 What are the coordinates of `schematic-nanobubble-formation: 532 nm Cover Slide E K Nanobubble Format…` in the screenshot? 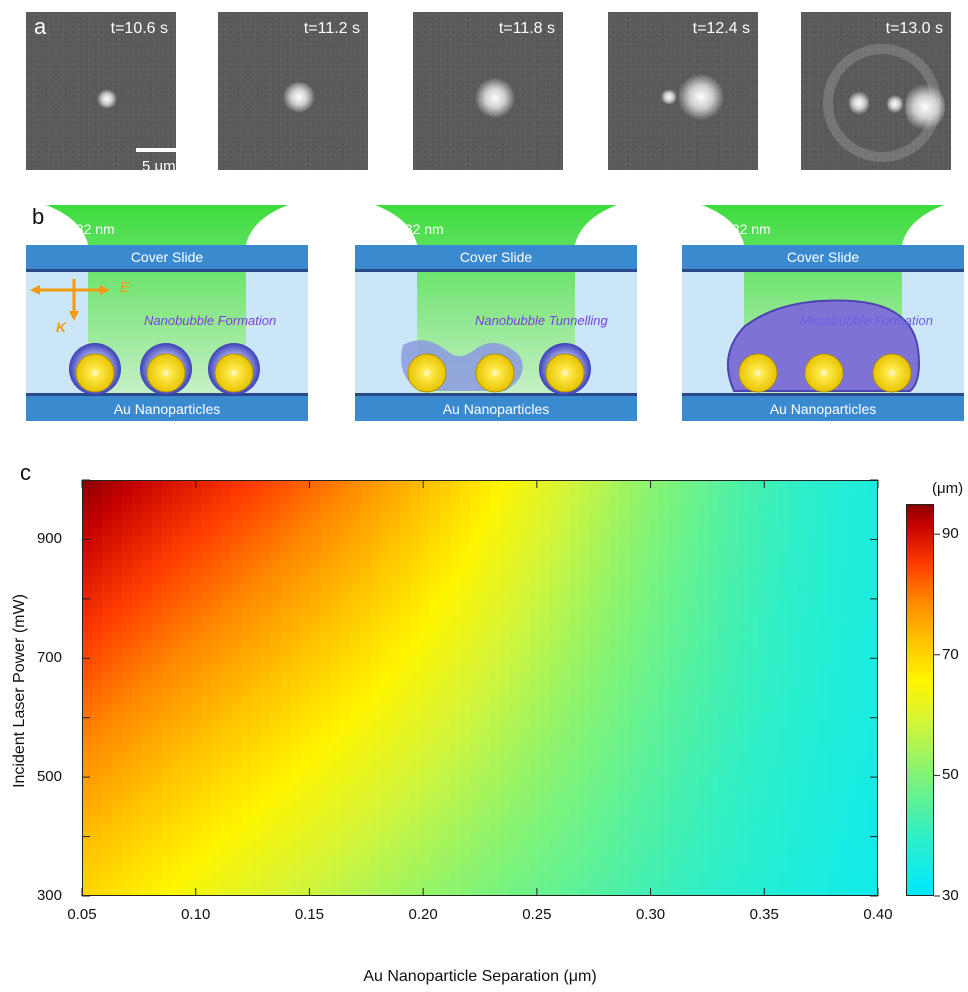 It's located at (167, 314).